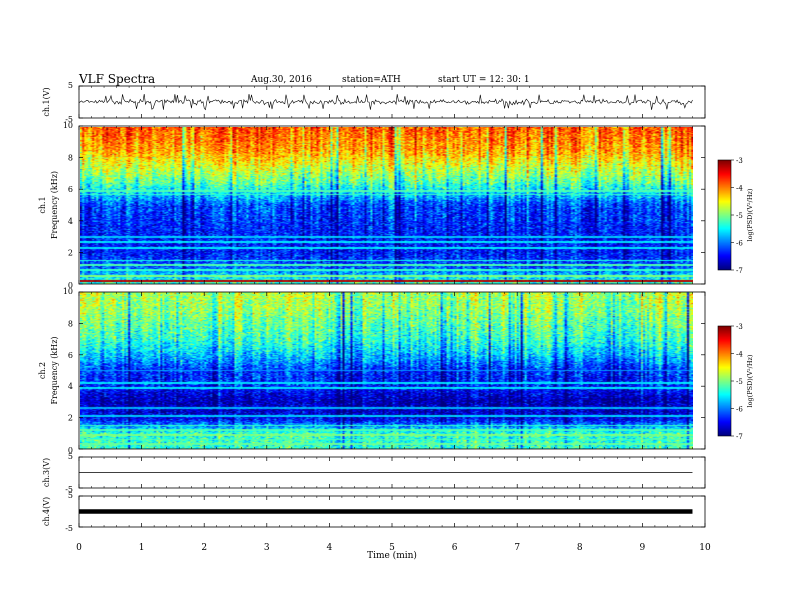 The image size is (792, 612). I want to click on ch1-colorbar-image, so click(724, 215).